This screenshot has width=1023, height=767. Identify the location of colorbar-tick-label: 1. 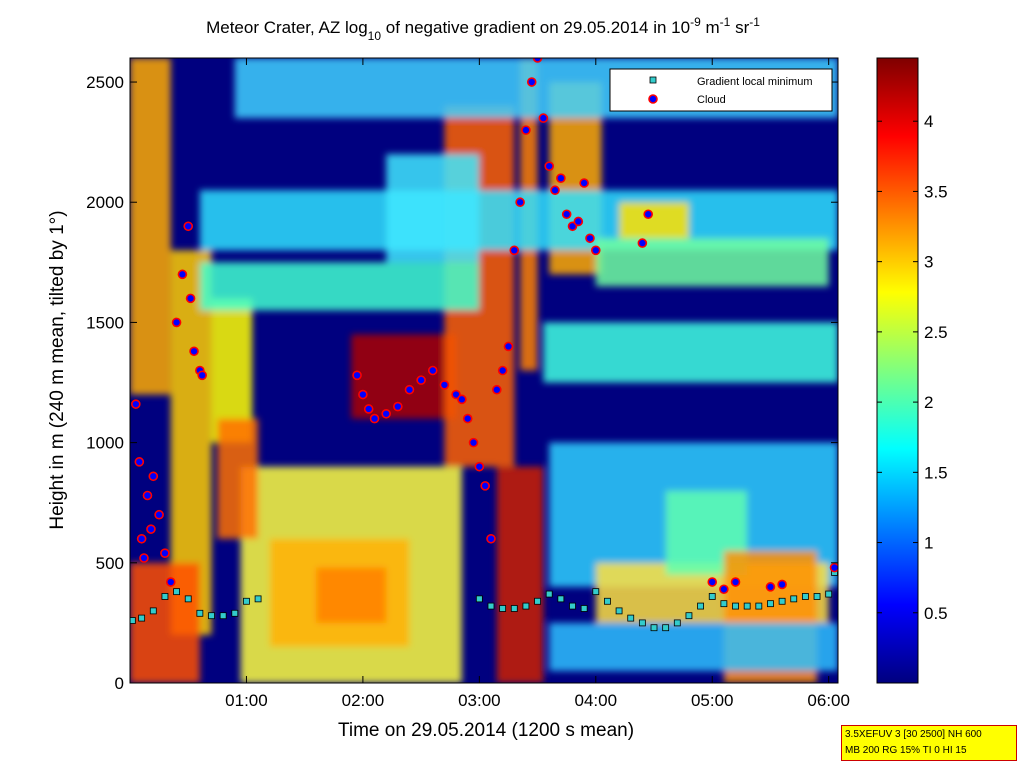
(928, 543).